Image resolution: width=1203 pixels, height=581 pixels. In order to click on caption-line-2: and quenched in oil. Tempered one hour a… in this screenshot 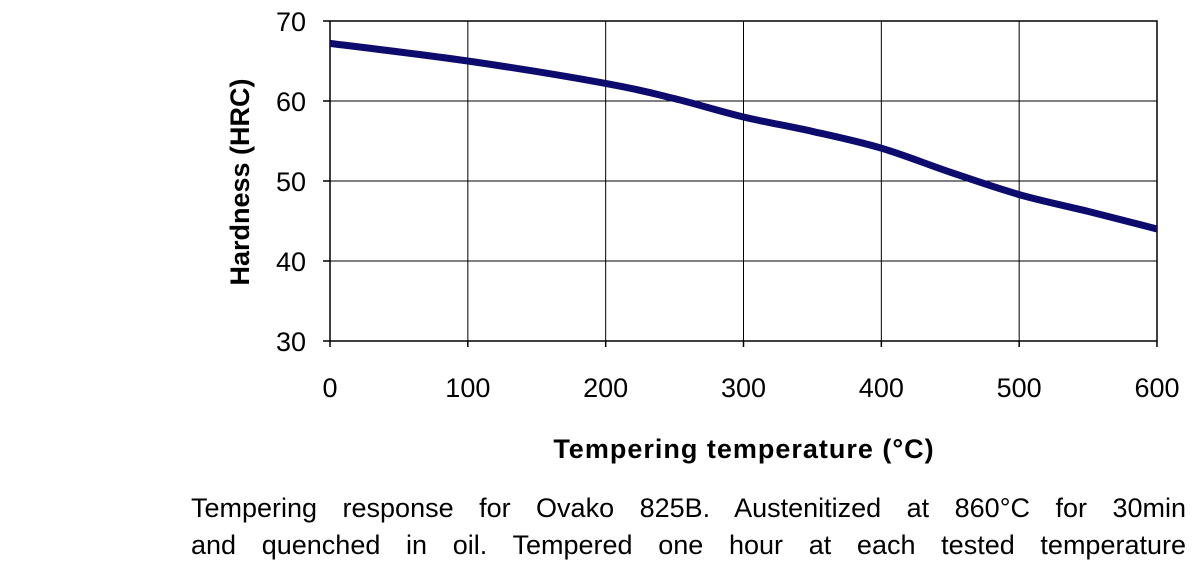, I will do `click(688, 545)`.